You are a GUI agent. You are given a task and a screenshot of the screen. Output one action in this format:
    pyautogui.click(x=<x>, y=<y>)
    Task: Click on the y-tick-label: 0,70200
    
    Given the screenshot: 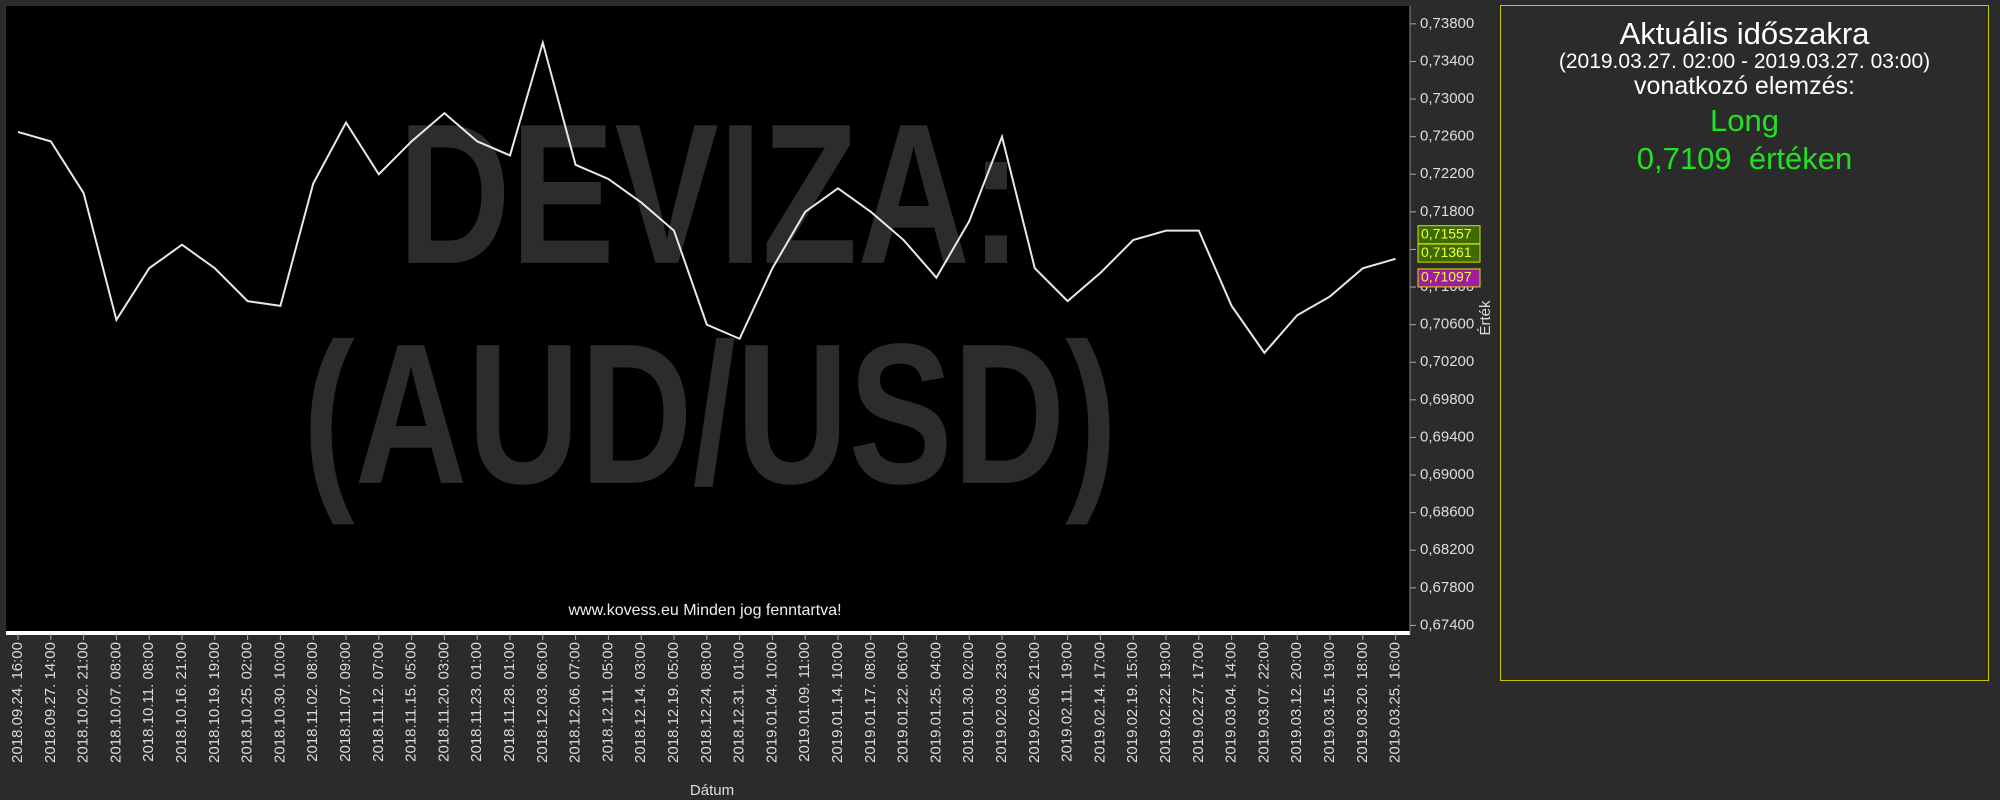 What is the action you would take?
    pyautogui.click(x=1447, y=361)
    